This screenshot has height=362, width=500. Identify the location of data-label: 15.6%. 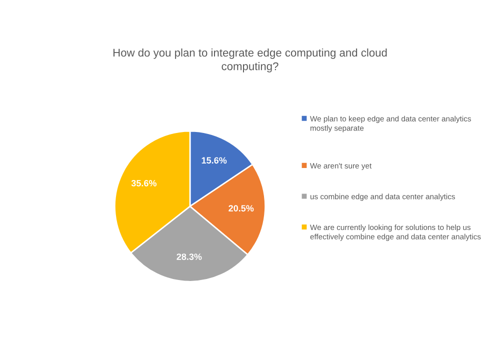
(214, 160).